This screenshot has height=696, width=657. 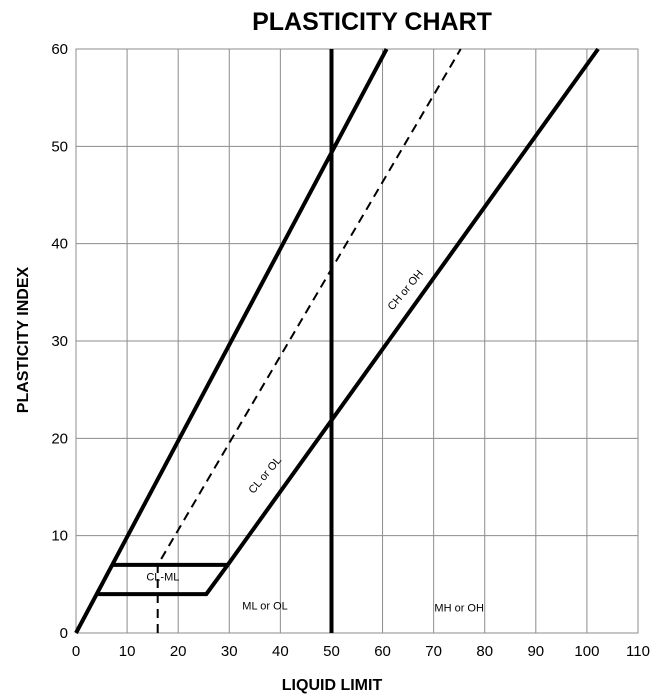 What do you see at coordinates (265, 476) in the screenshot?
I see `region-label: CL or OL` at bounding box center [265, 476].